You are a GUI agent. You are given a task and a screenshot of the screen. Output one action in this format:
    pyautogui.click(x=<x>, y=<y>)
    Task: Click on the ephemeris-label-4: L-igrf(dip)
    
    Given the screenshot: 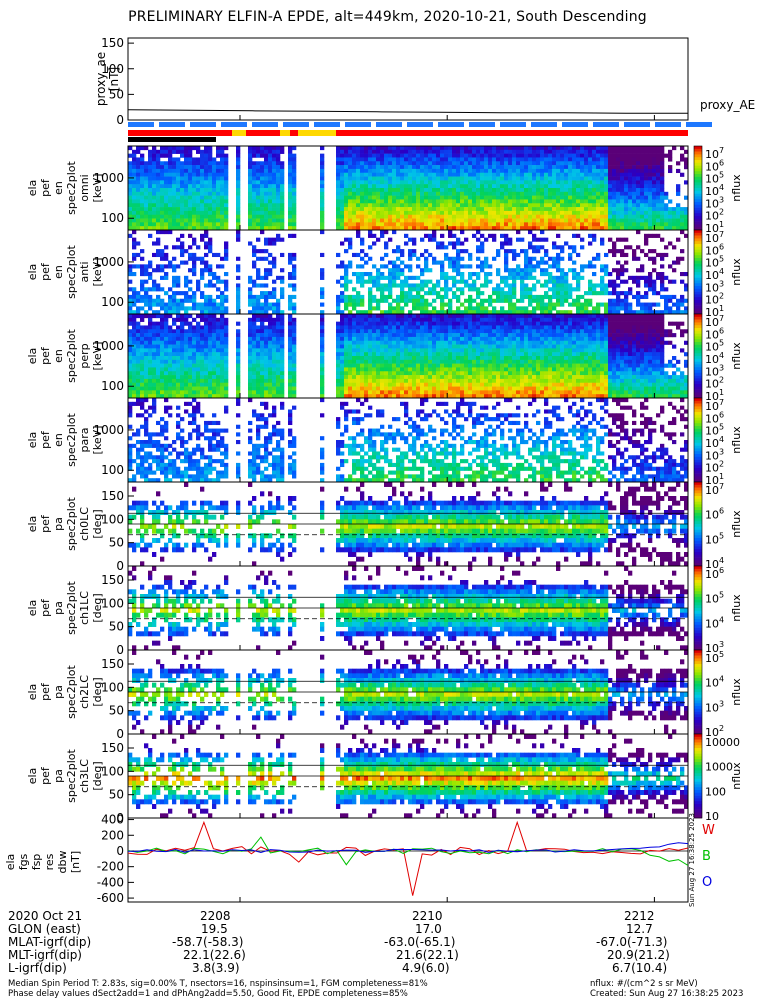 What is the action you would take?
    pyautogui.click(x=37, y=968)
    